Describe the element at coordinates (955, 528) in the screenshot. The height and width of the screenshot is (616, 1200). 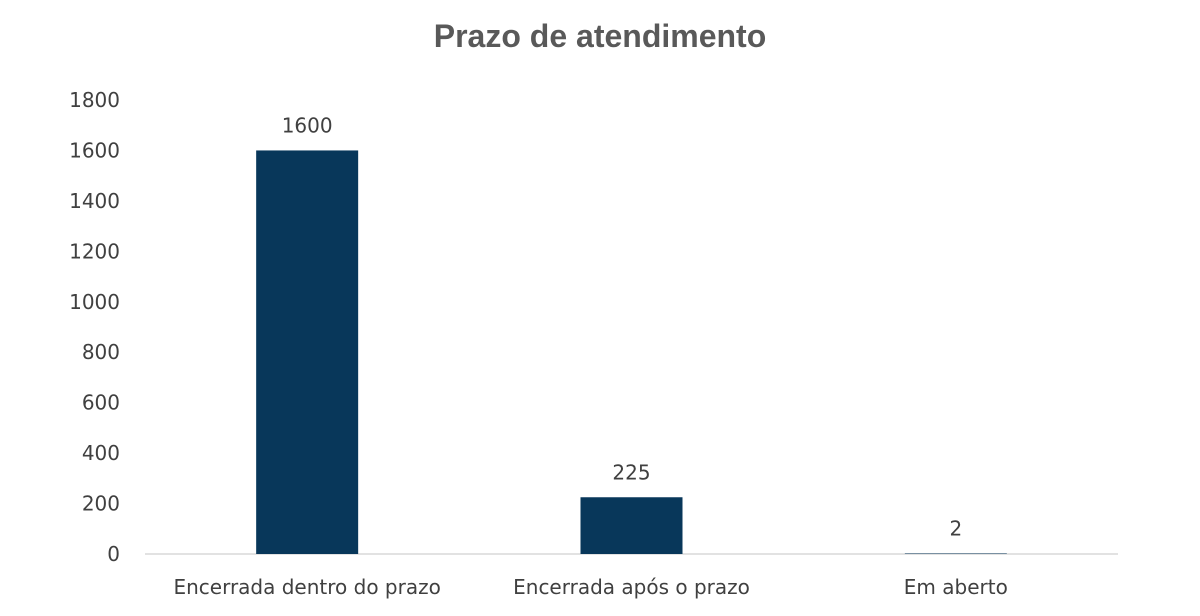
I see `data-label: 2` at that location.